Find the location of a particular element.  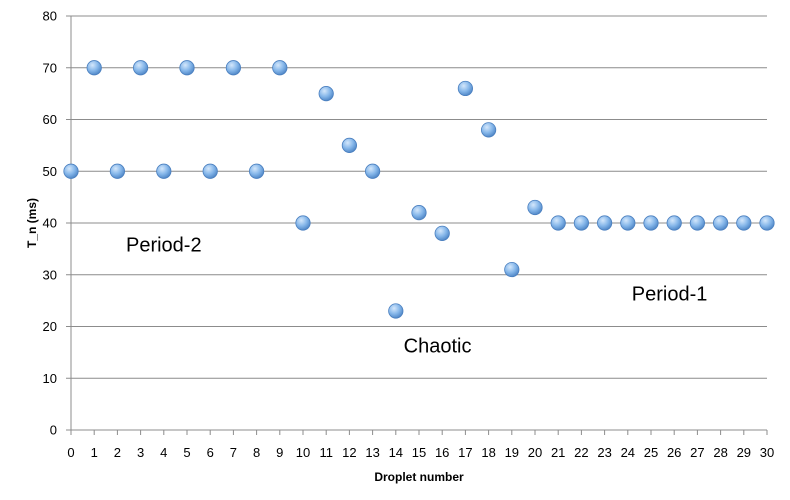

y-tick-label: 0 is located at coordinates (53, 430).